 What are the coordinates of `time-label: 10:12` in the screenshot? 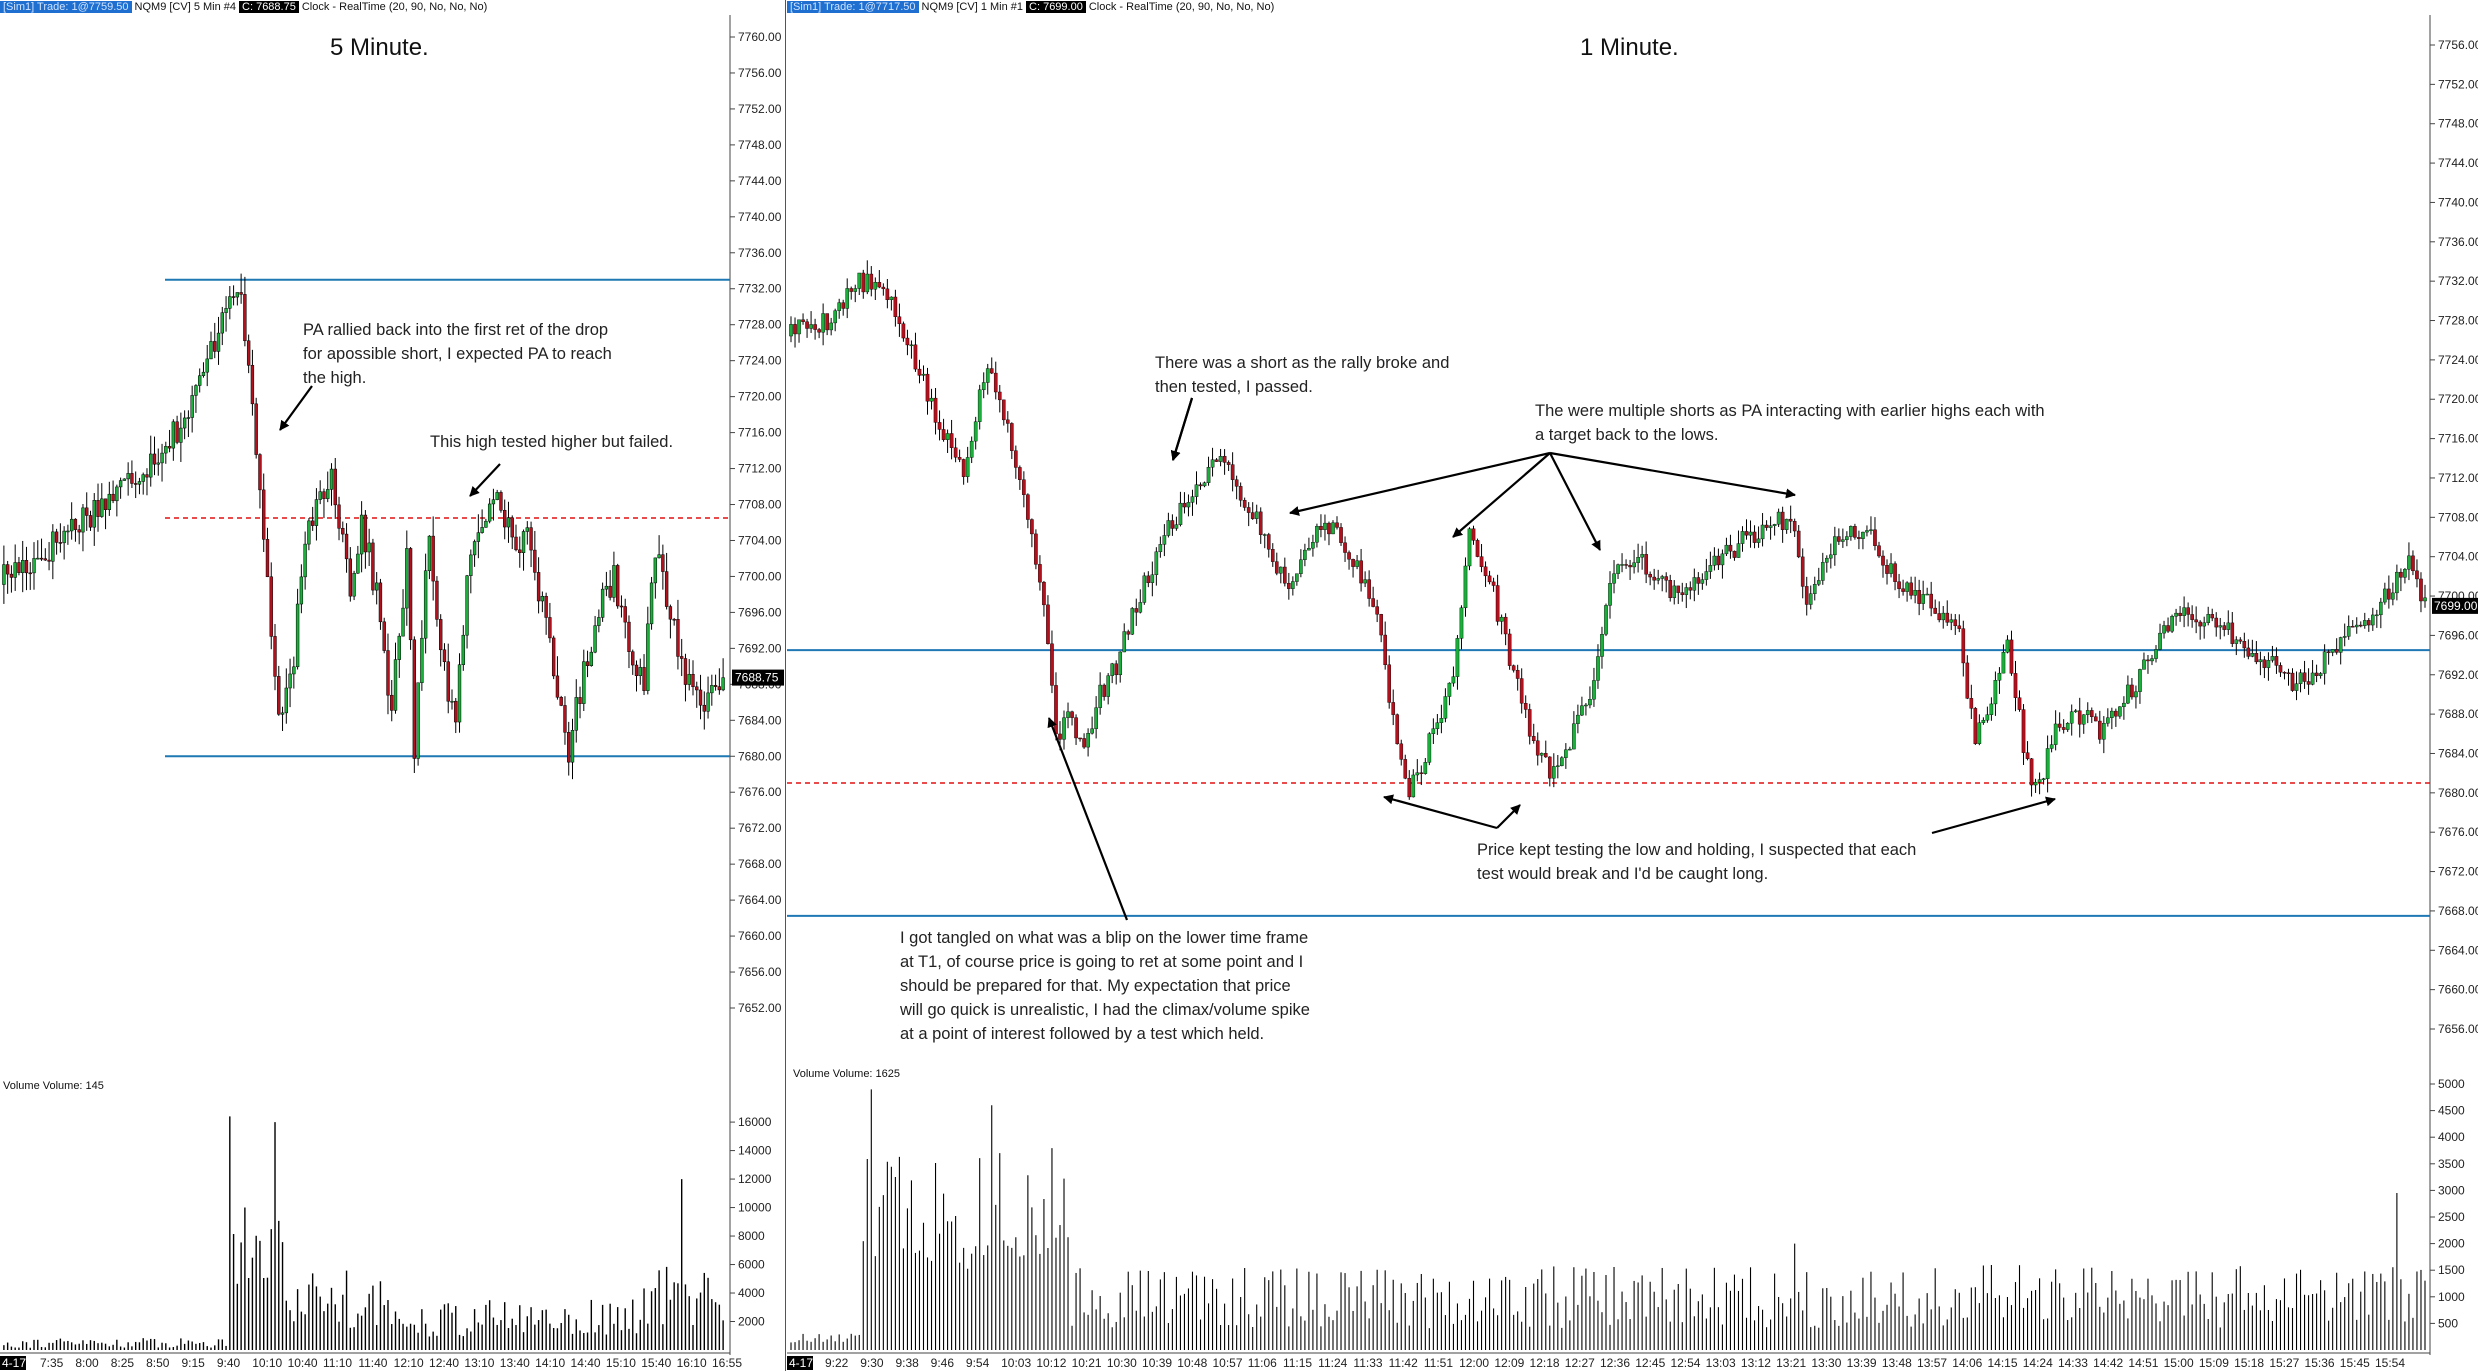 It's located at (1051, 1363).